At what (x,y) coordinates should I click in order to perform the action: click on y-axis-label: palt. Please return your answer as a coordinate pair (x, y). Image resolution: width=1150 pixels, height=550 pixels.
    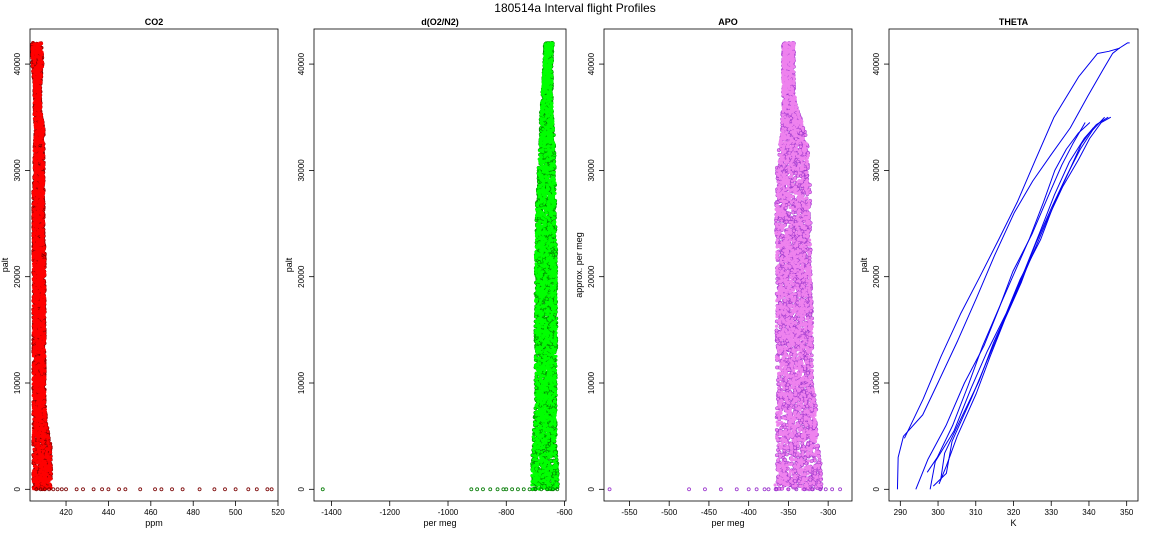
    Looking at the image, I should click on (5, 264).